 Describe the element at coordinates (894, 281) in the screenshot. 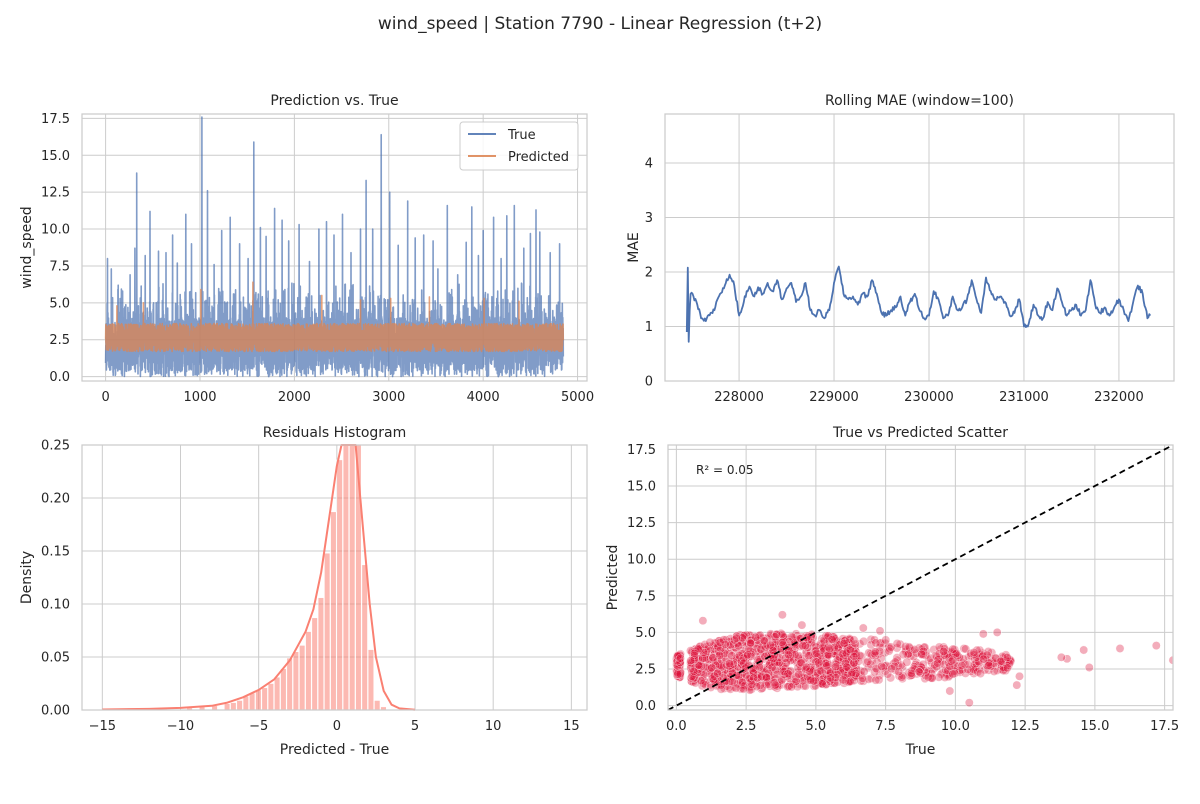

I see `ticks: 228000 229000 230000 231000 232000 0 1 2 3 4` at that location.